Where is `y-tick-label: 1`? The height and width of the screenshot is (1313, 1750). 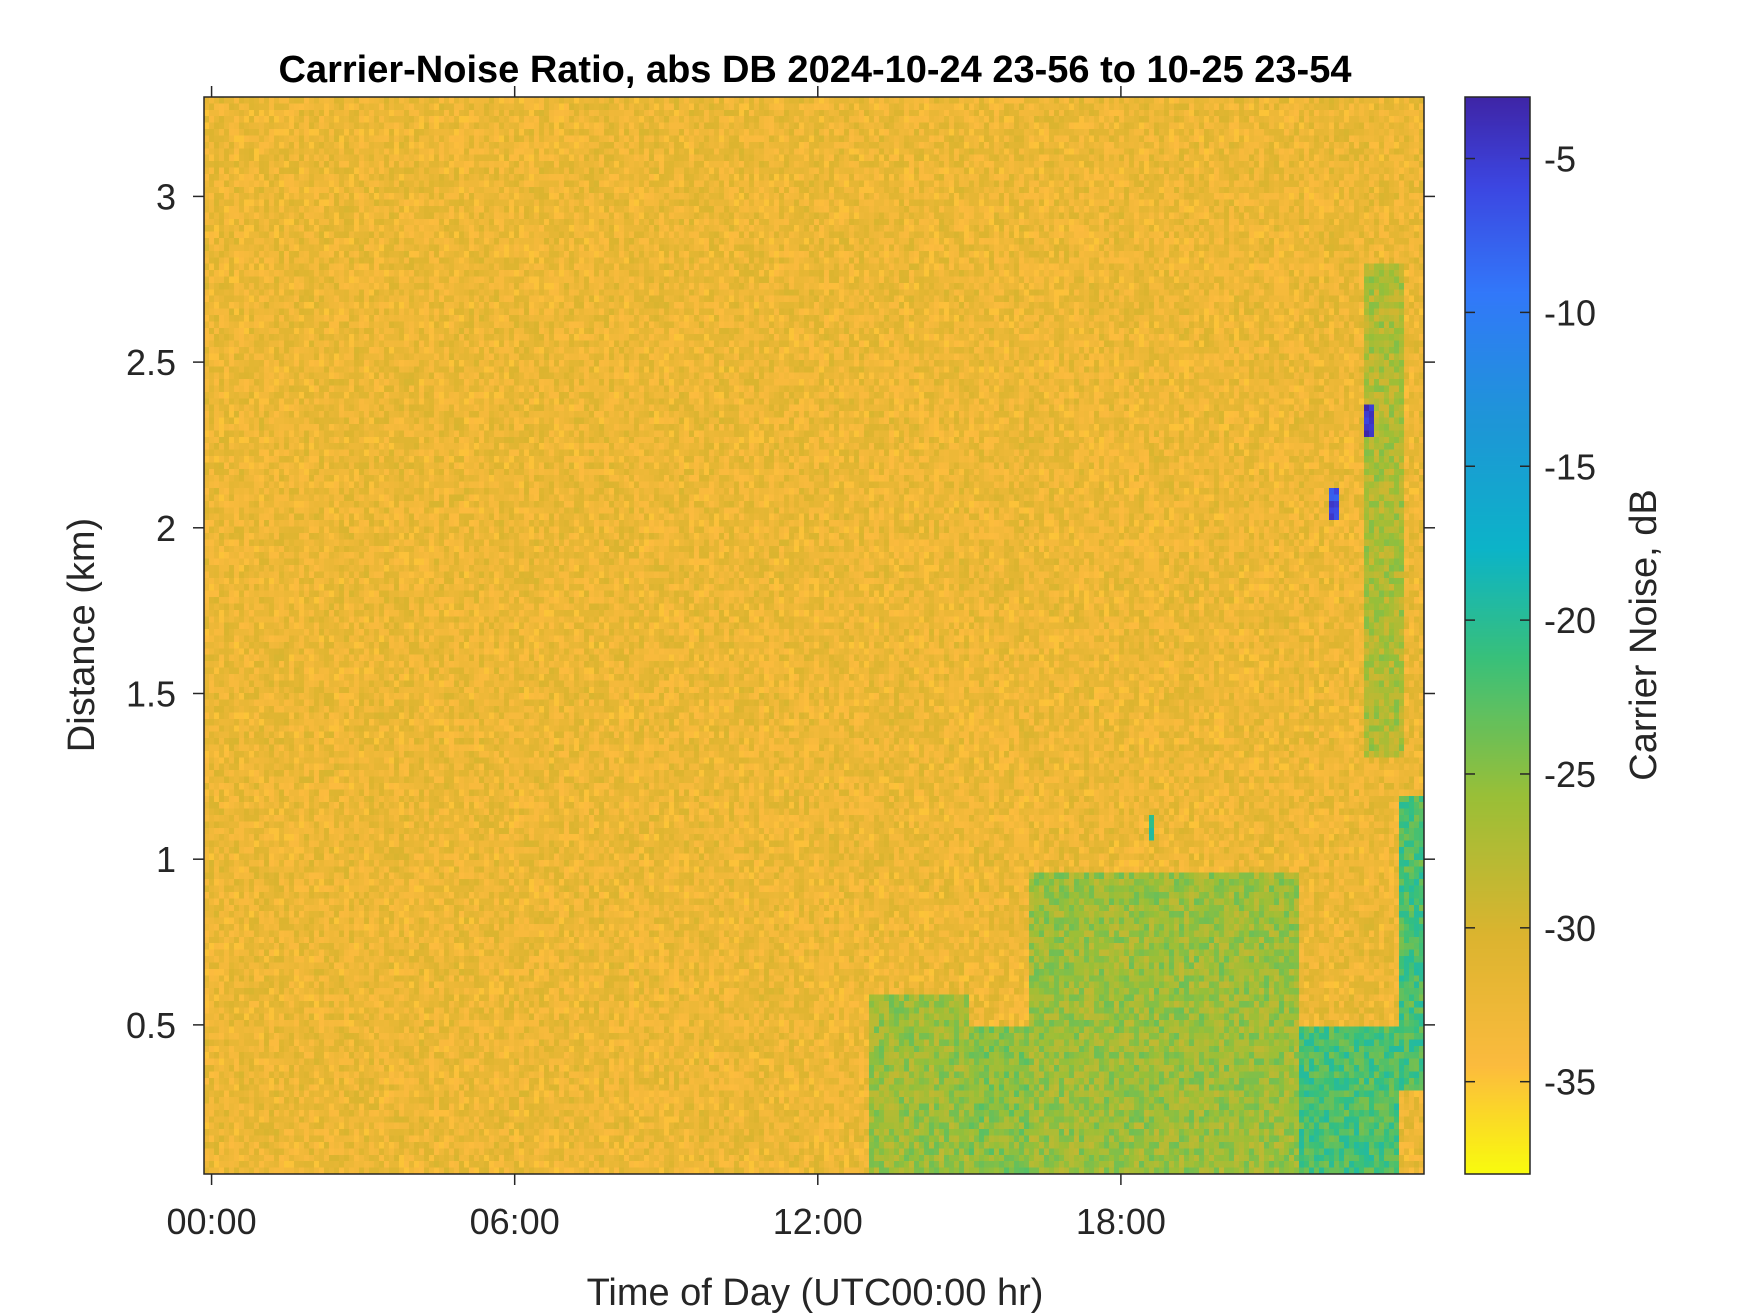
y-tick-label: 1 is located at coordinates (166, 859).